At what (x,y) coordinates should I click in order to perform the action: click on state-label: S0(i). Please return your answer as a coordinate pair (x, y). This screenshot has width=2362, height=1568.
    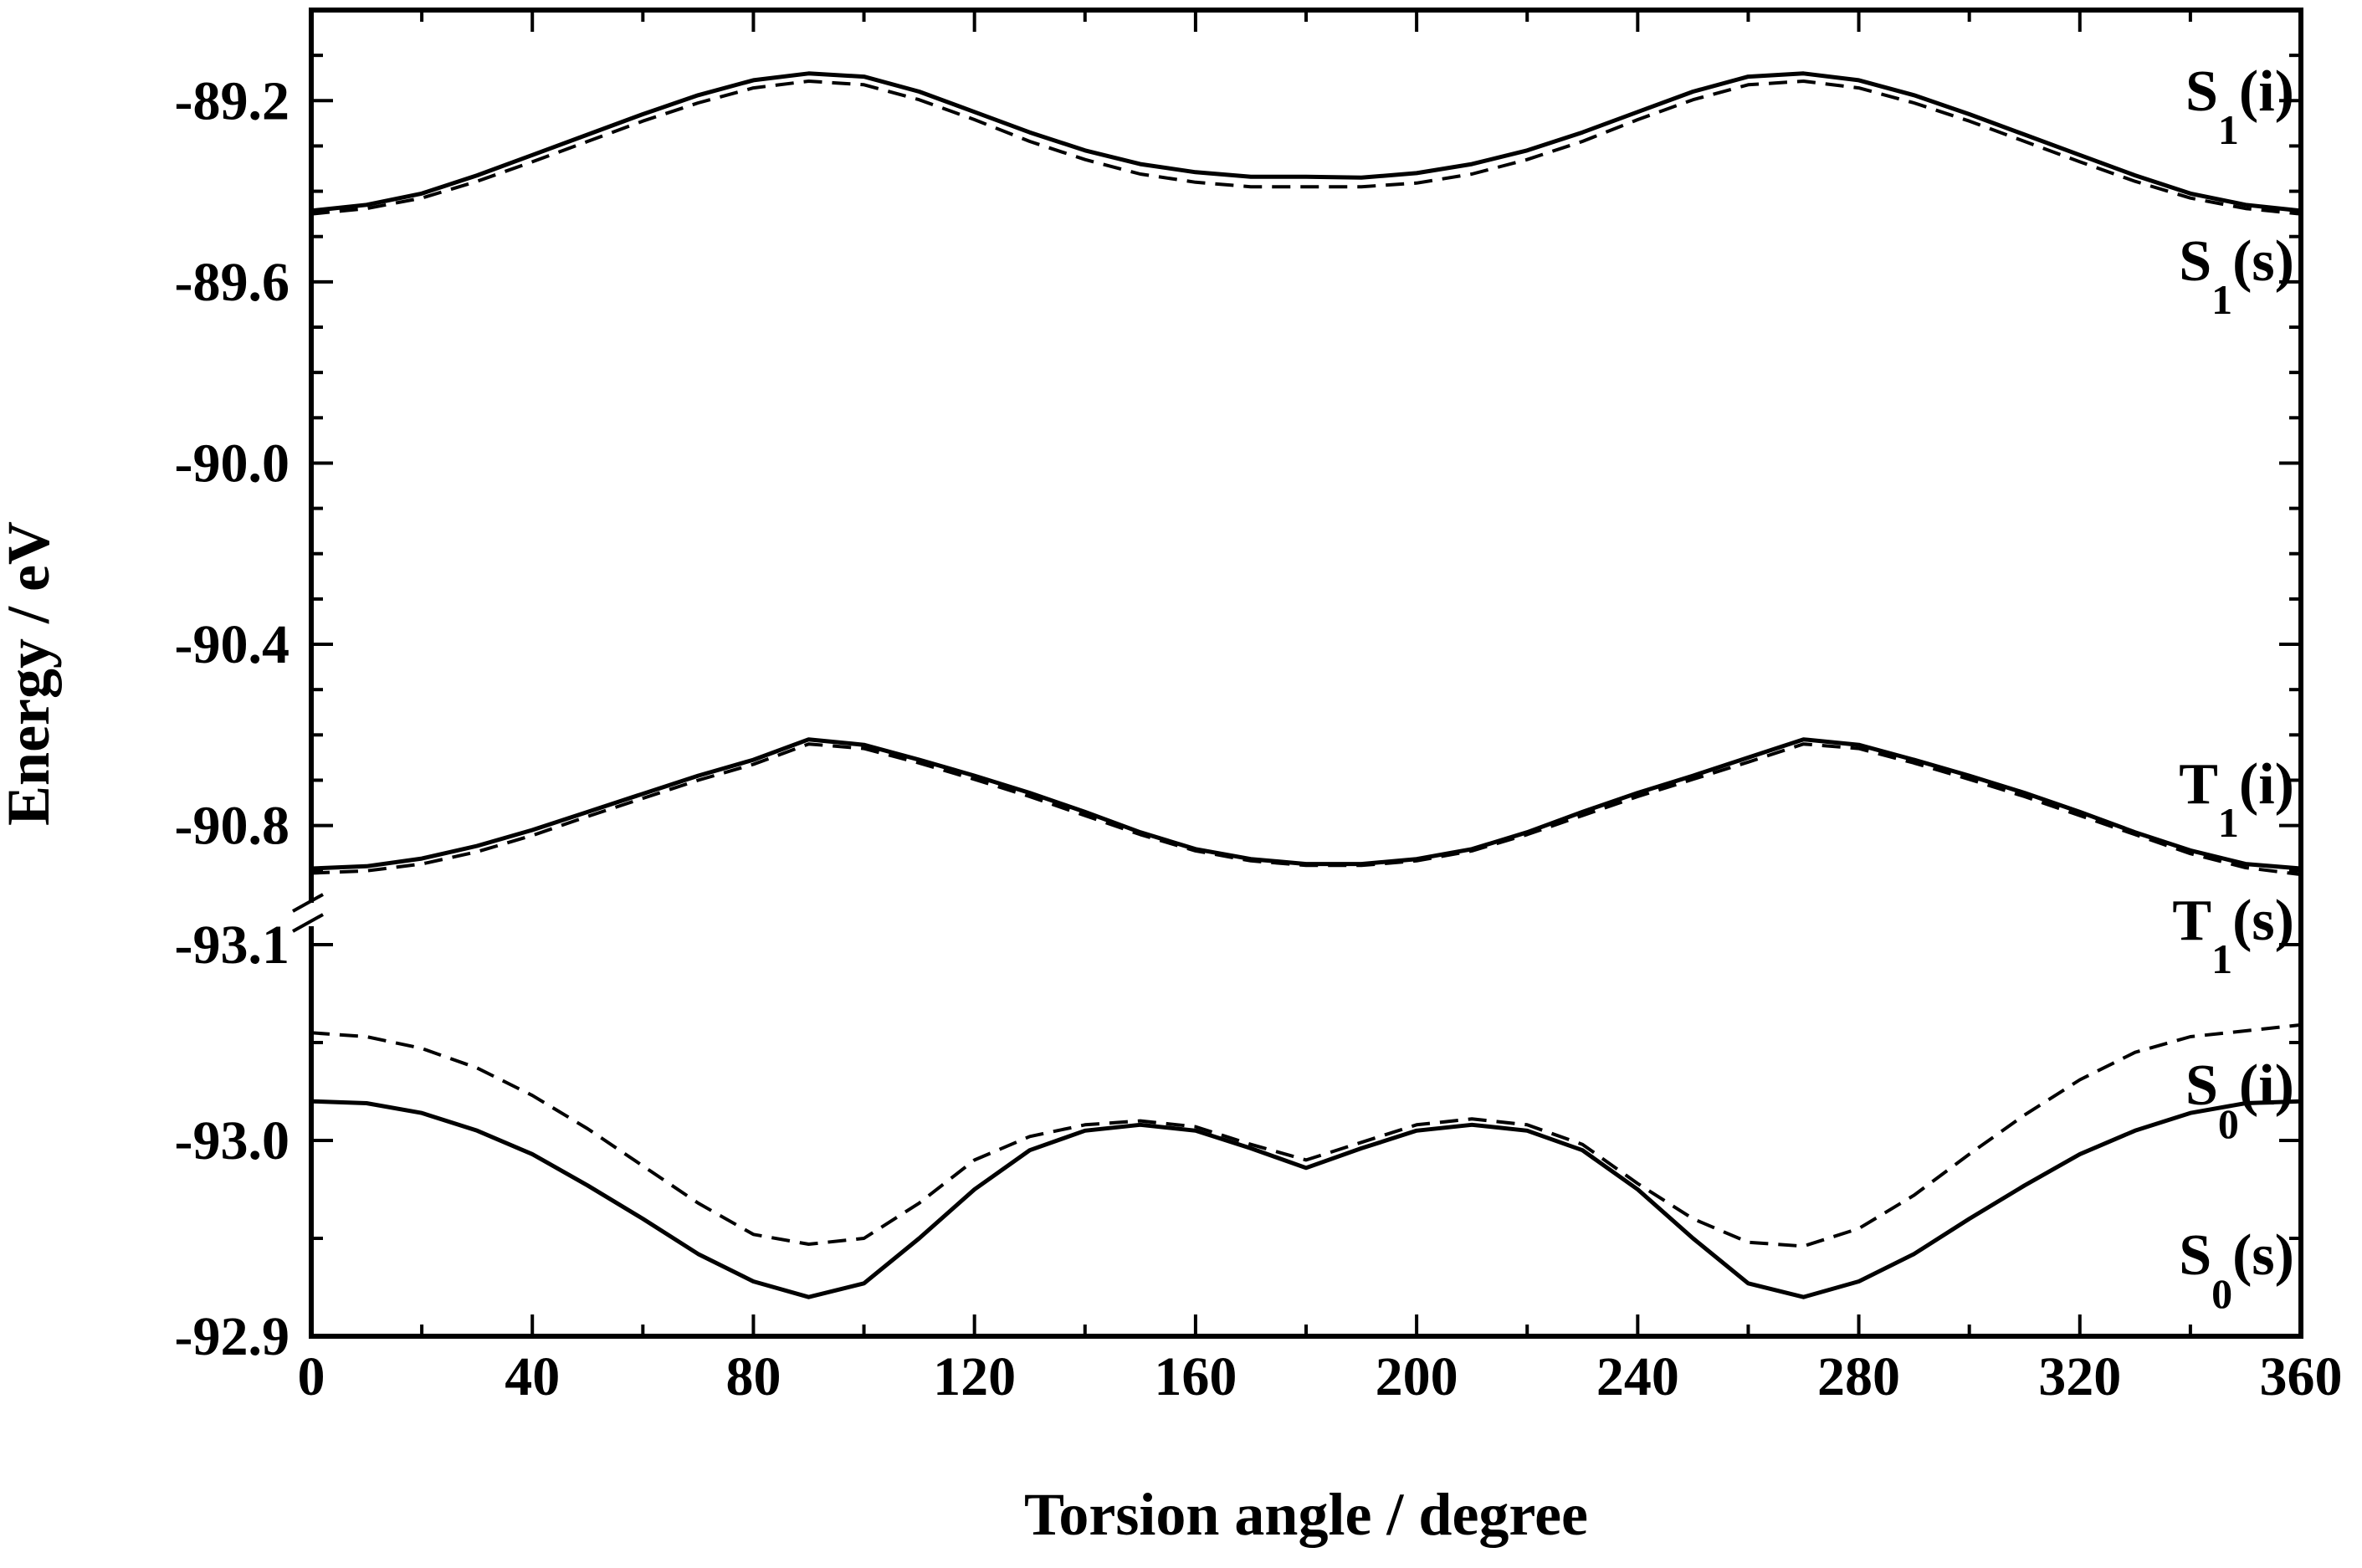
    Looking at the image, I should click on (2239, 1100).